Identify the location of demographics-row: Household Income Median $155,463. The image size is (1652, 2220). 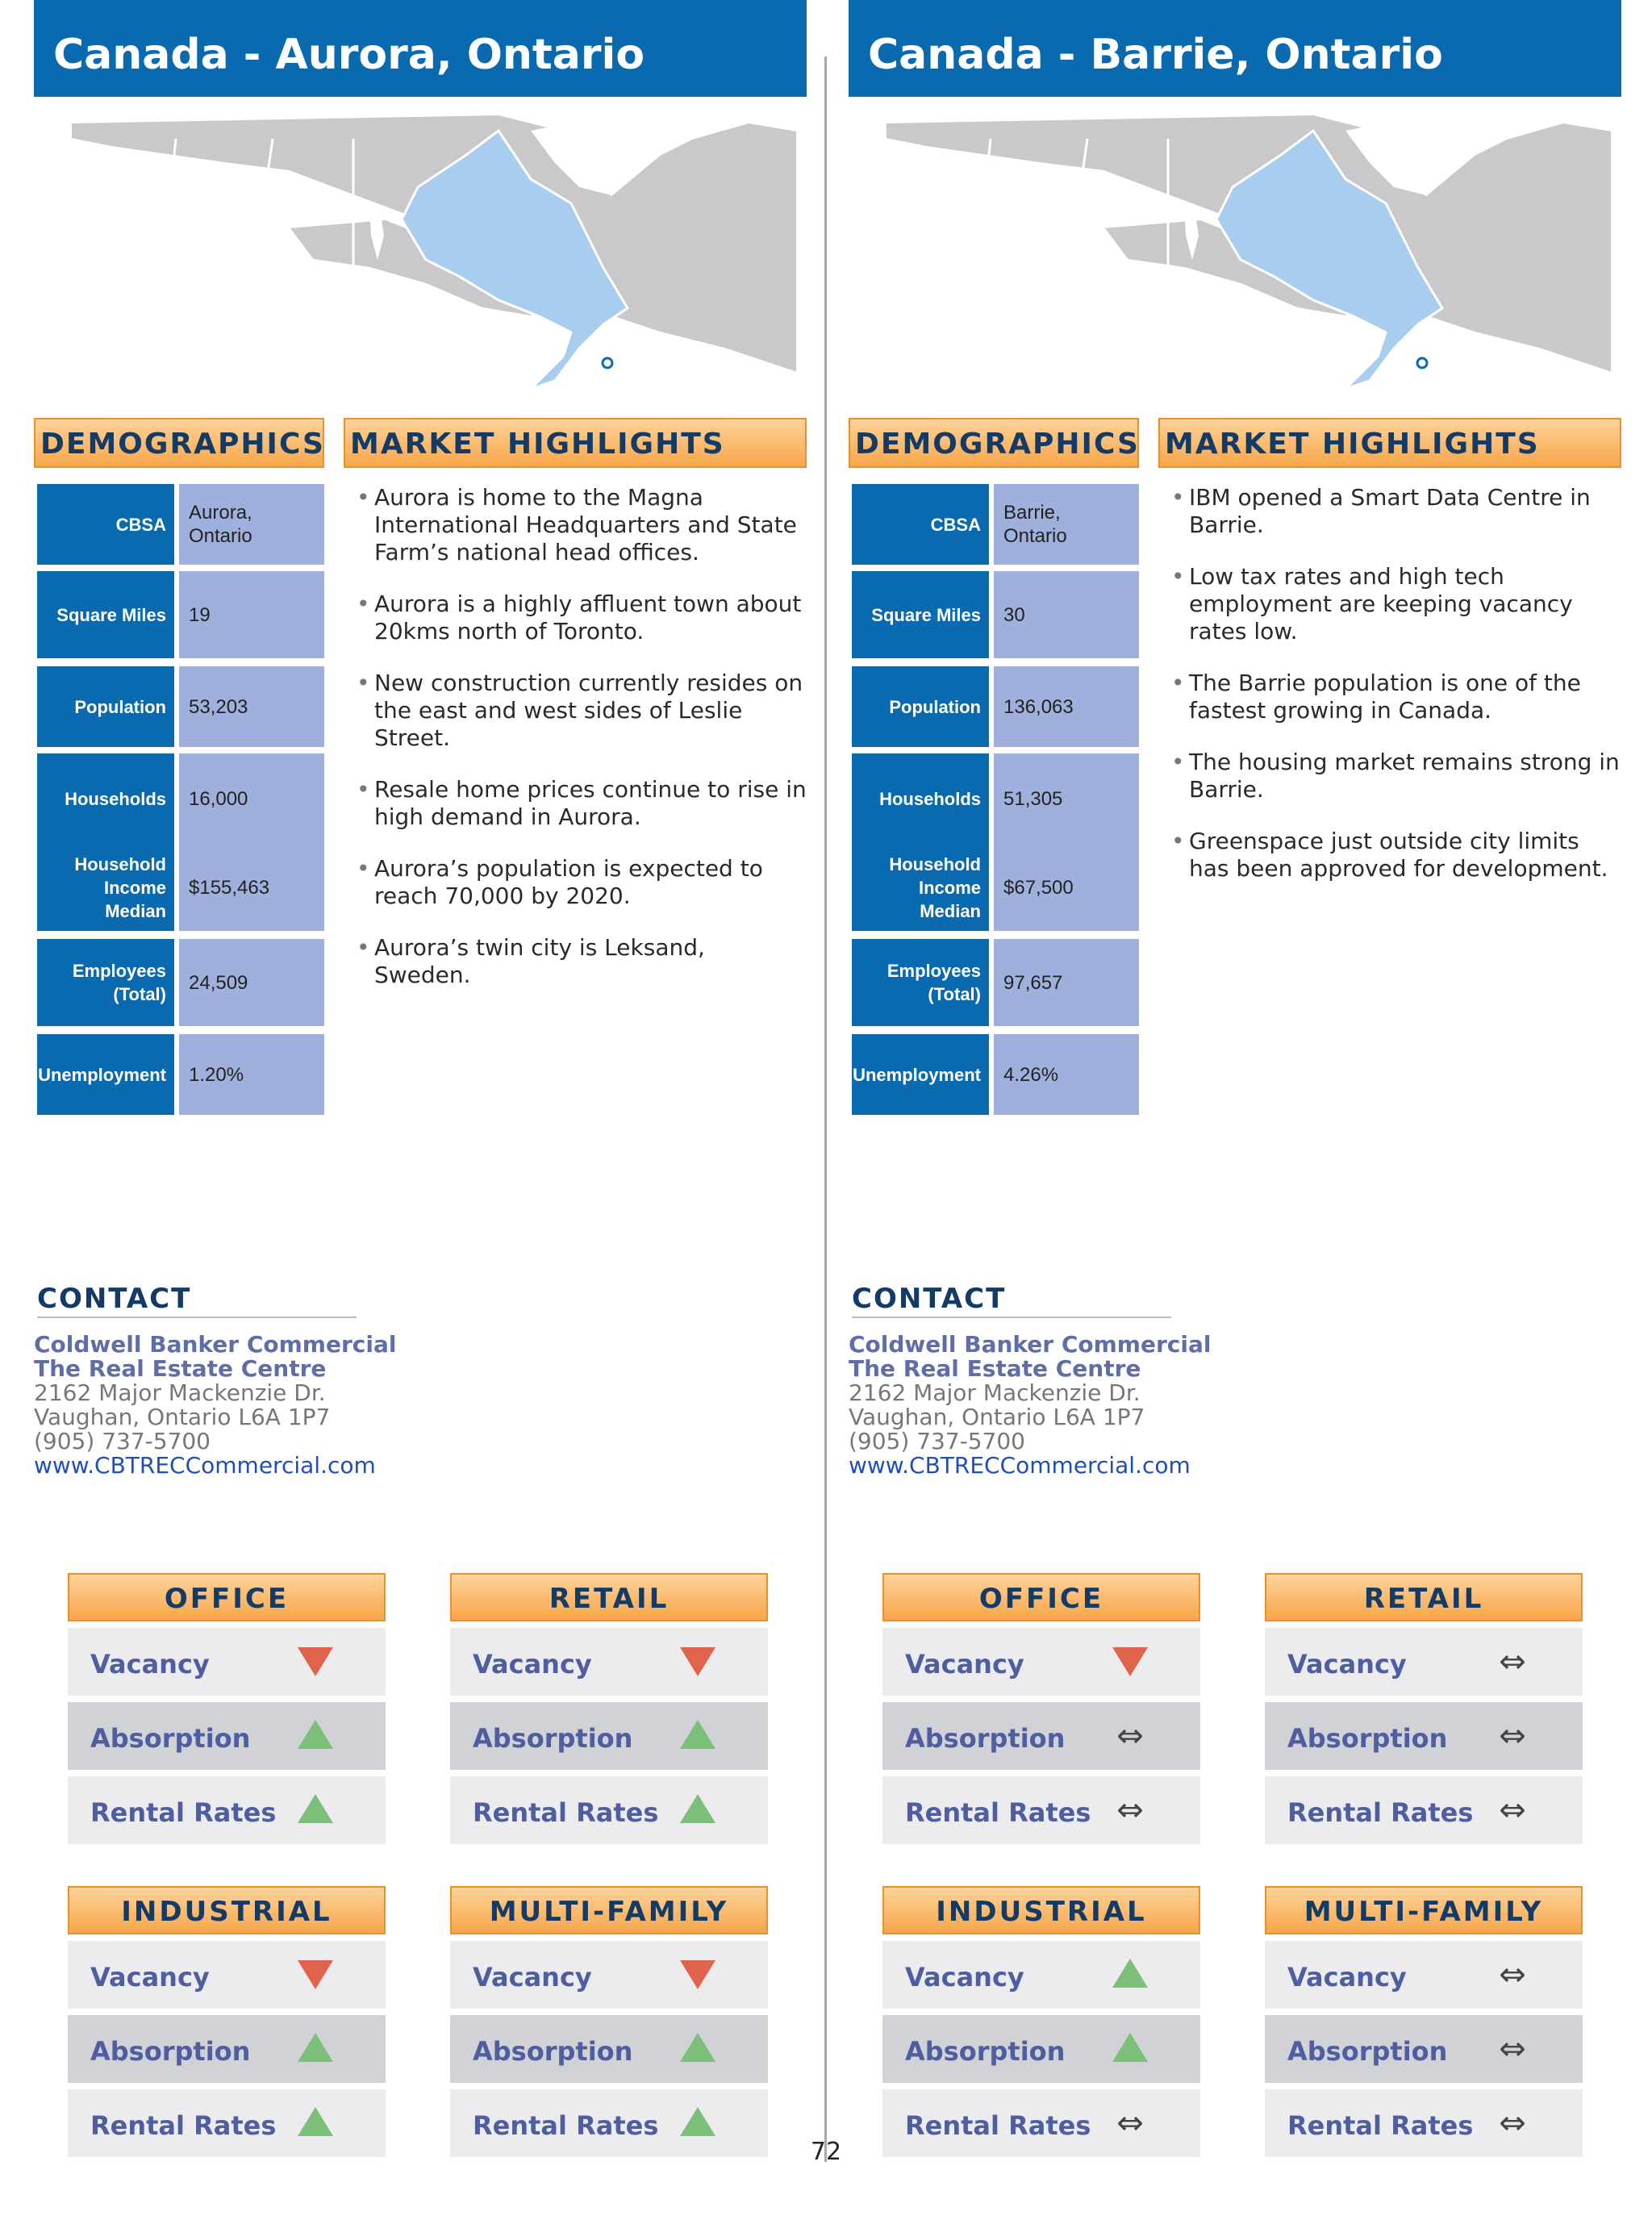
(180, 888).